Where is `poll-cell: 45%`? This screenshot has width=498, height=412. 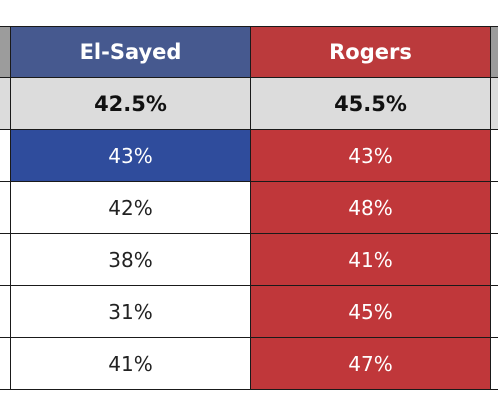
poll-cell: 45% is located at coordinates (370, 311).